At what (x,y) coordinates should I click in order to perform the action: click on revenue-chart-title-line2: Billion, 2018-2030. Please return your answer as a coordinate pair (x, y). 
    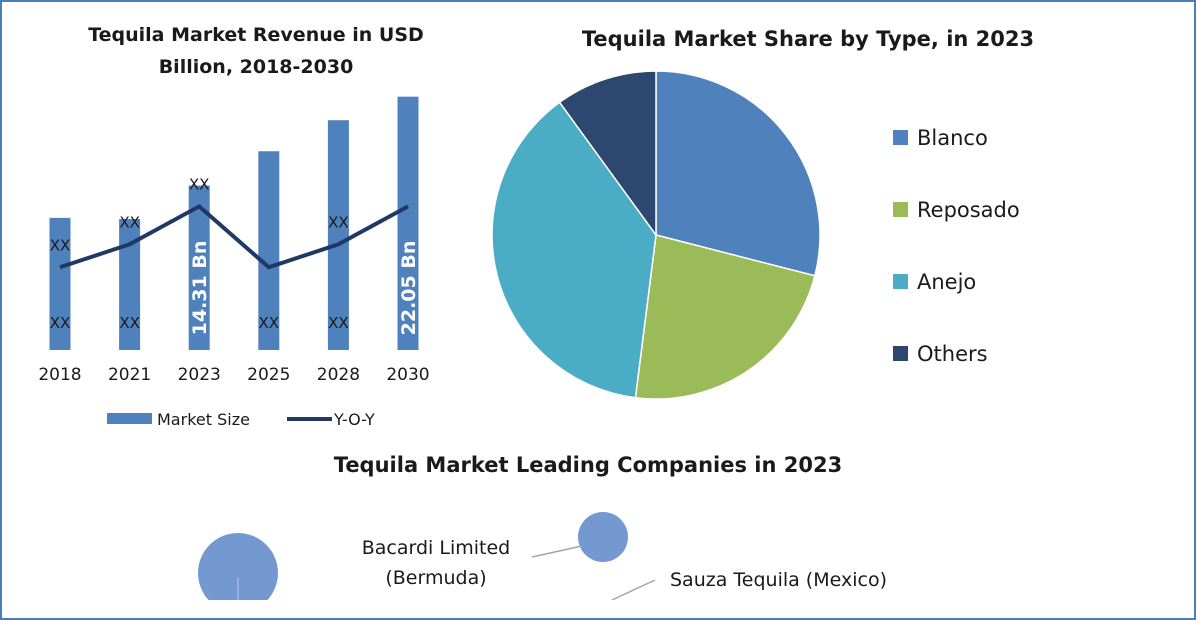
    Looking at the image, I should click on (256, 67).